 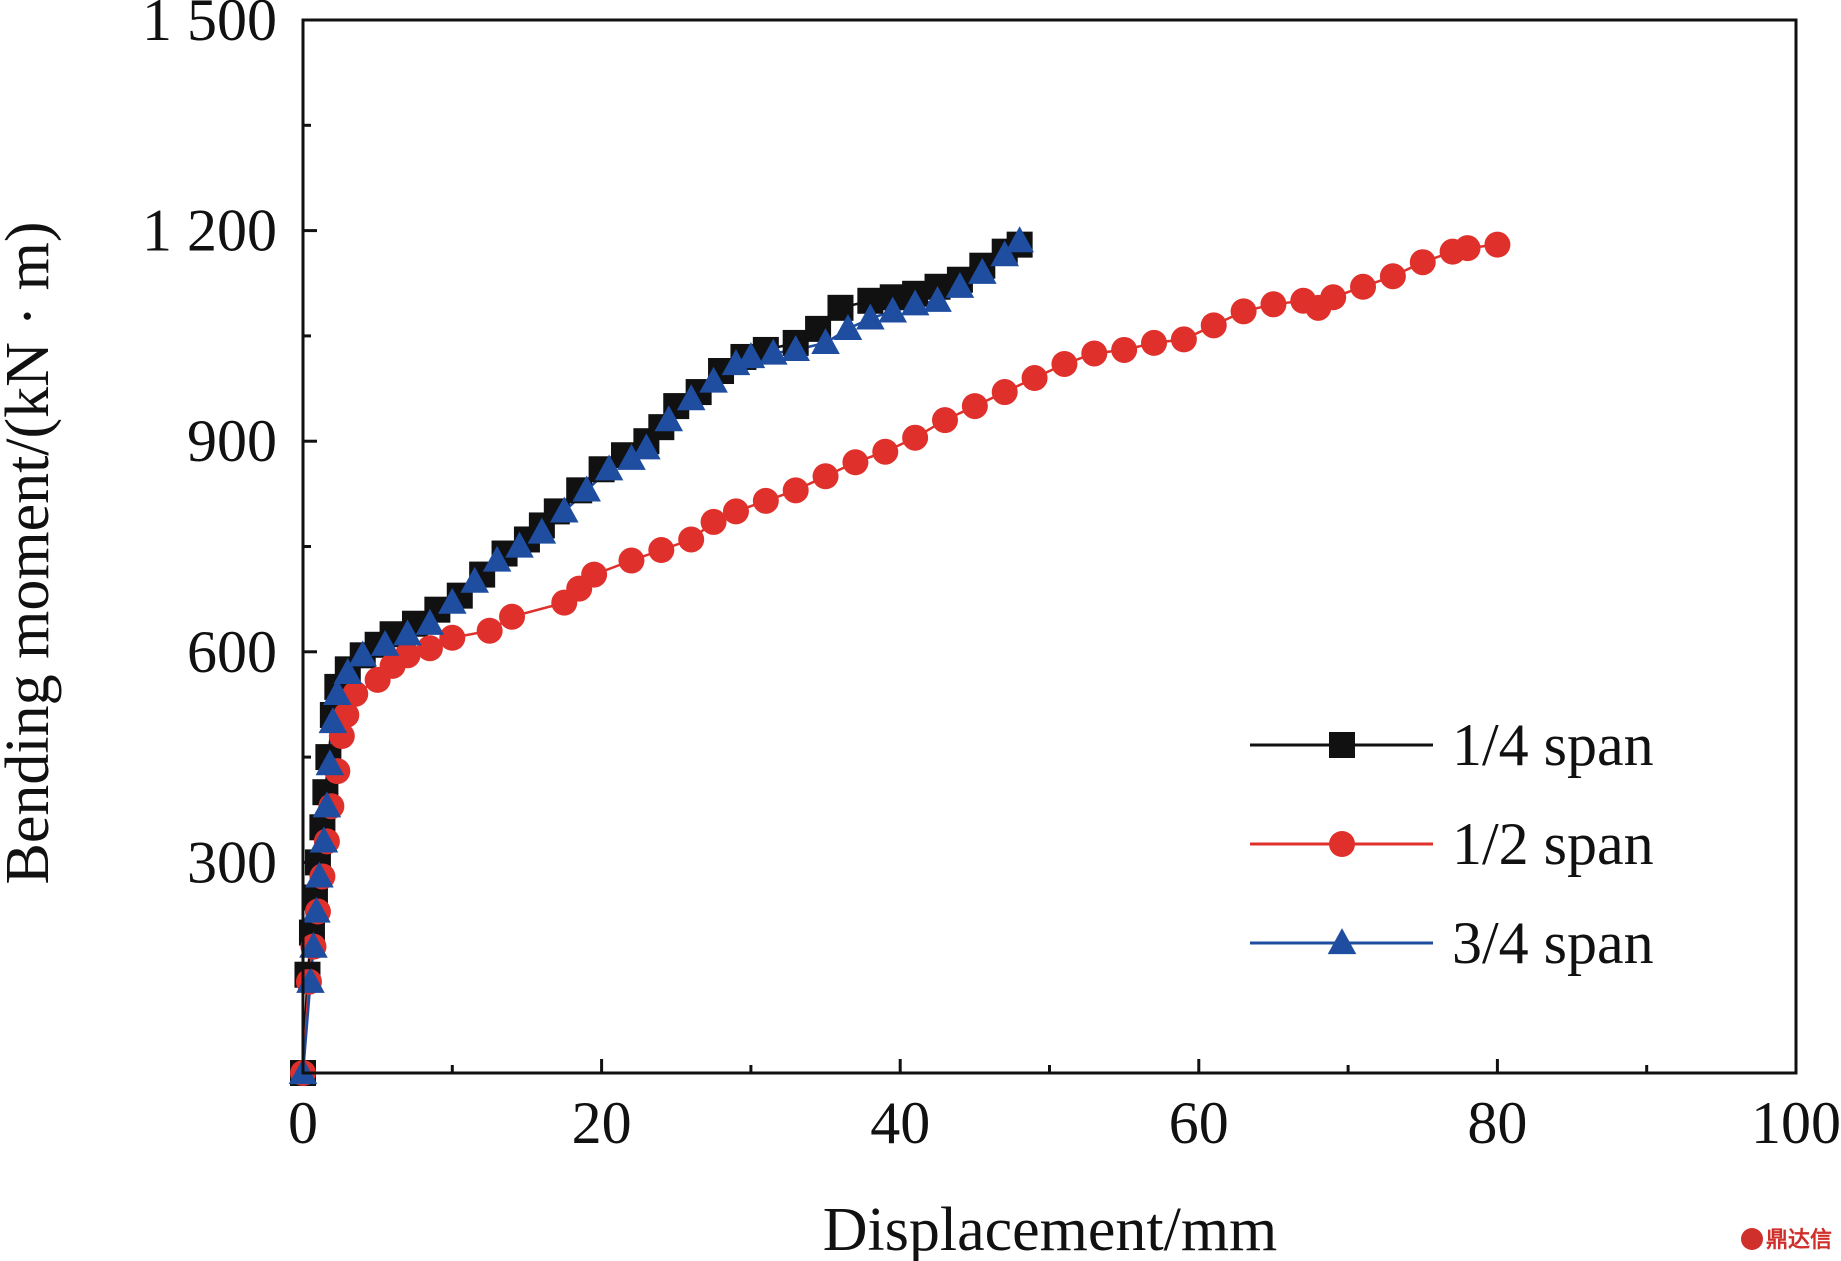 I want to click on x-axis-title: Displacement/mm, so click(x=1050, y=1228).